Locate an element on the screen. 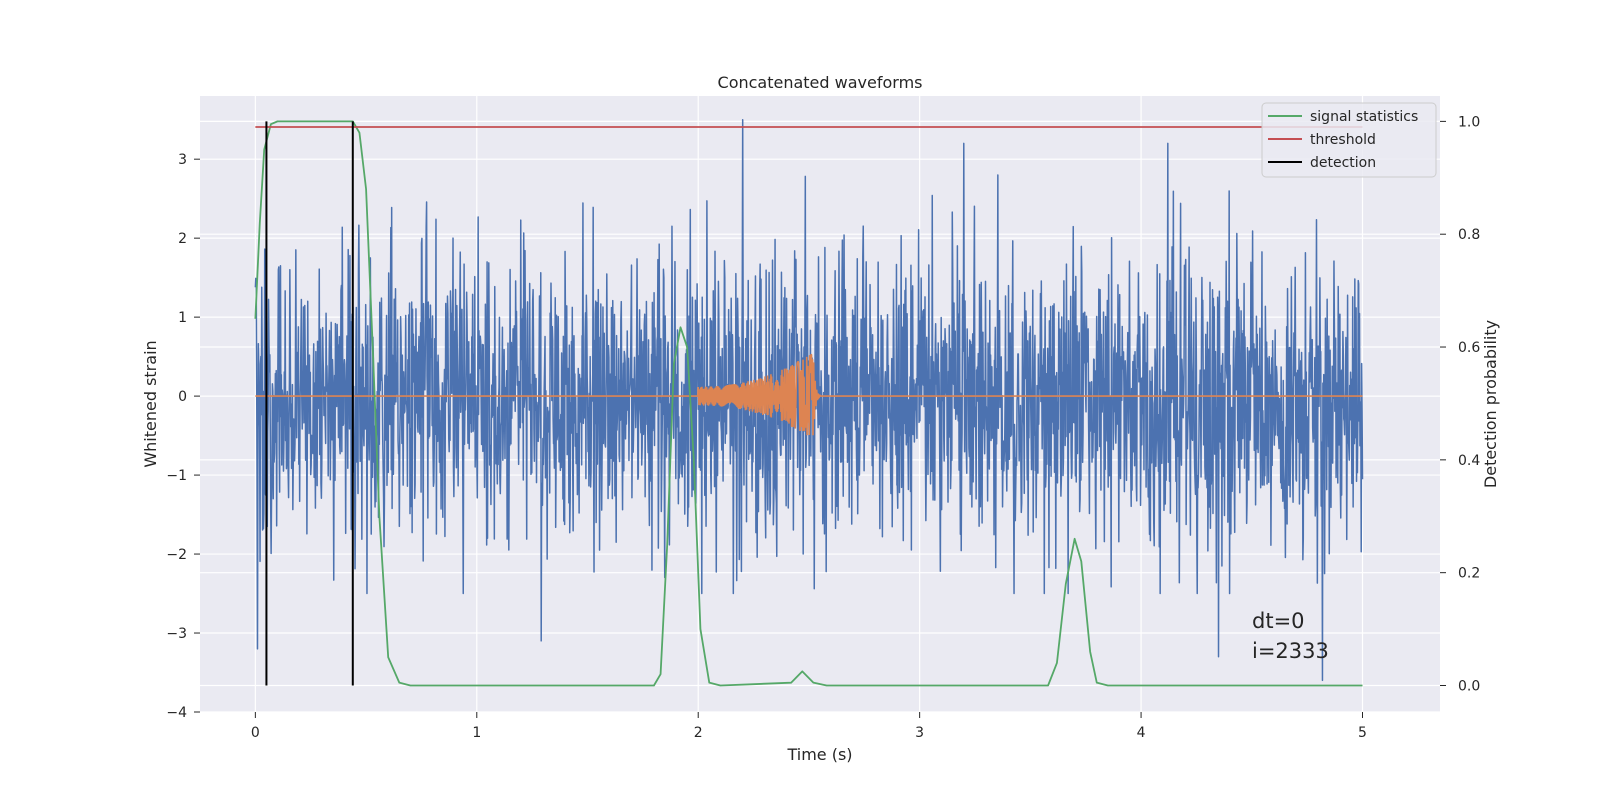  y2-tick-label: 0.8 is located at coordinates (1469, 235).